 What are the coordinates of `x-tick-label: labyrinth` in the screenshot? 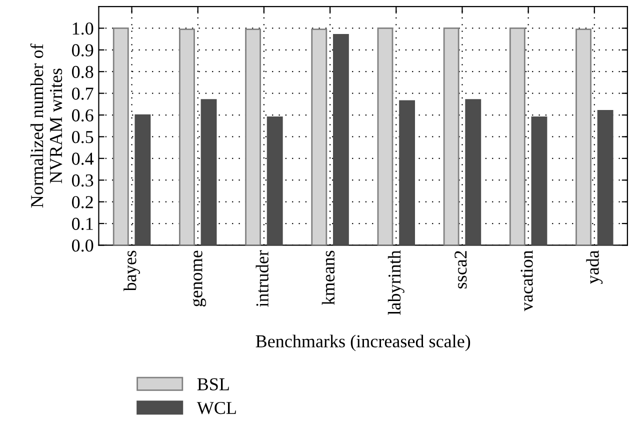 It's located at (396, 282).